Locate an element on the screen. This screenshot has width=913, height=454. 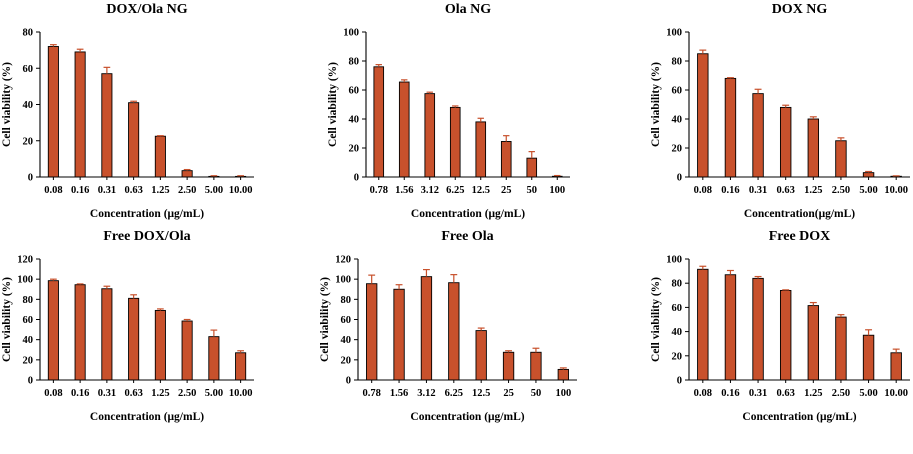
chart-title: DOX/Ola NG is located at coordinates (146, 9).